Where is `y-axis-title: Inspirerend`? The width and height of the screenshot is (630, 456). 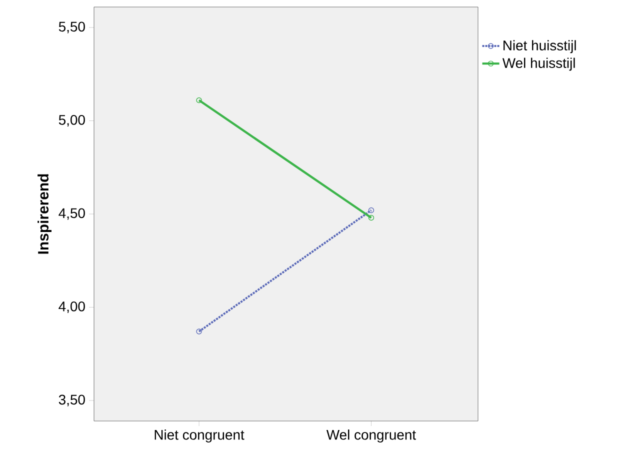
y-axis-title: Inspirerend is located at coordinates (45, 214).